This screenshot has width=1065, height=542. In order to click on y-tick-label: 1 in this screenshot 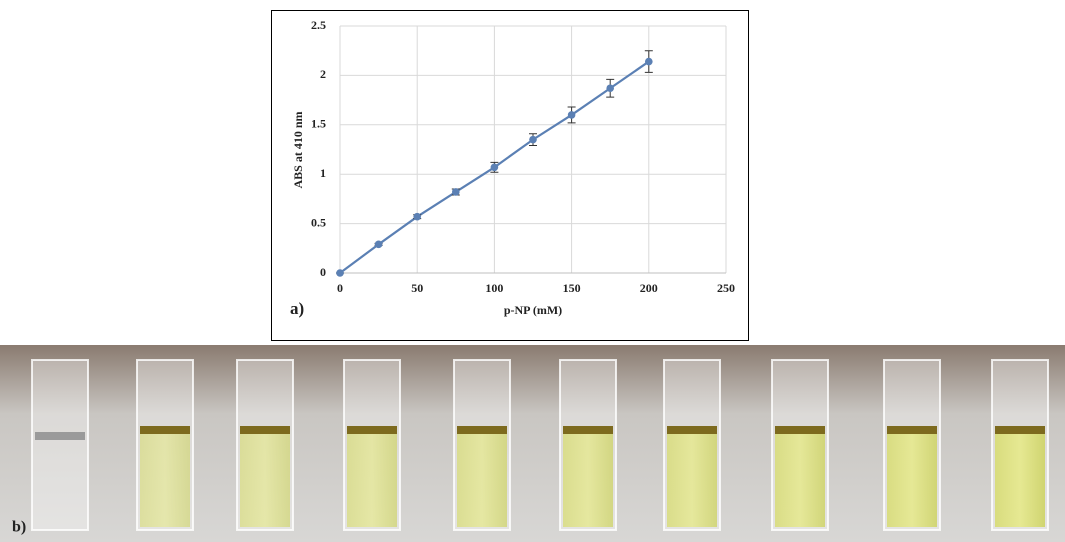, I will do `click(323, 173)`.